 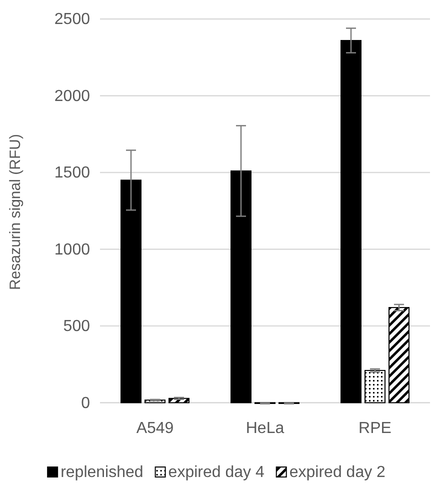 What do you see at coordinates (337, 472) in the screenshot?
I see `legend-label: expired day 2` at bounding box center [337, 472].